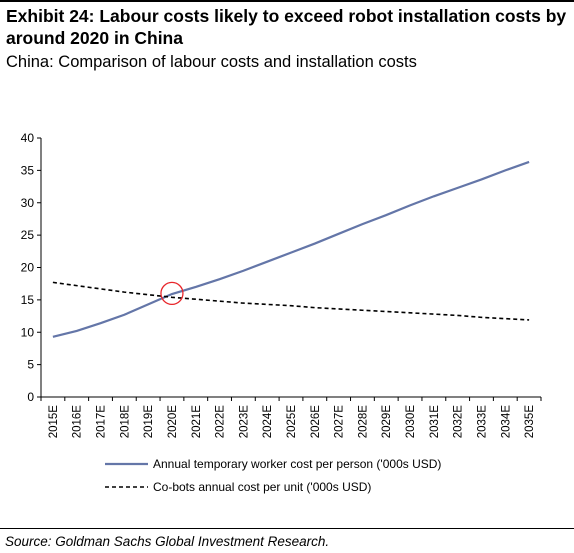 The image size is (574, 553). I want to click on y-tick-label: 10, so click(28, 332).